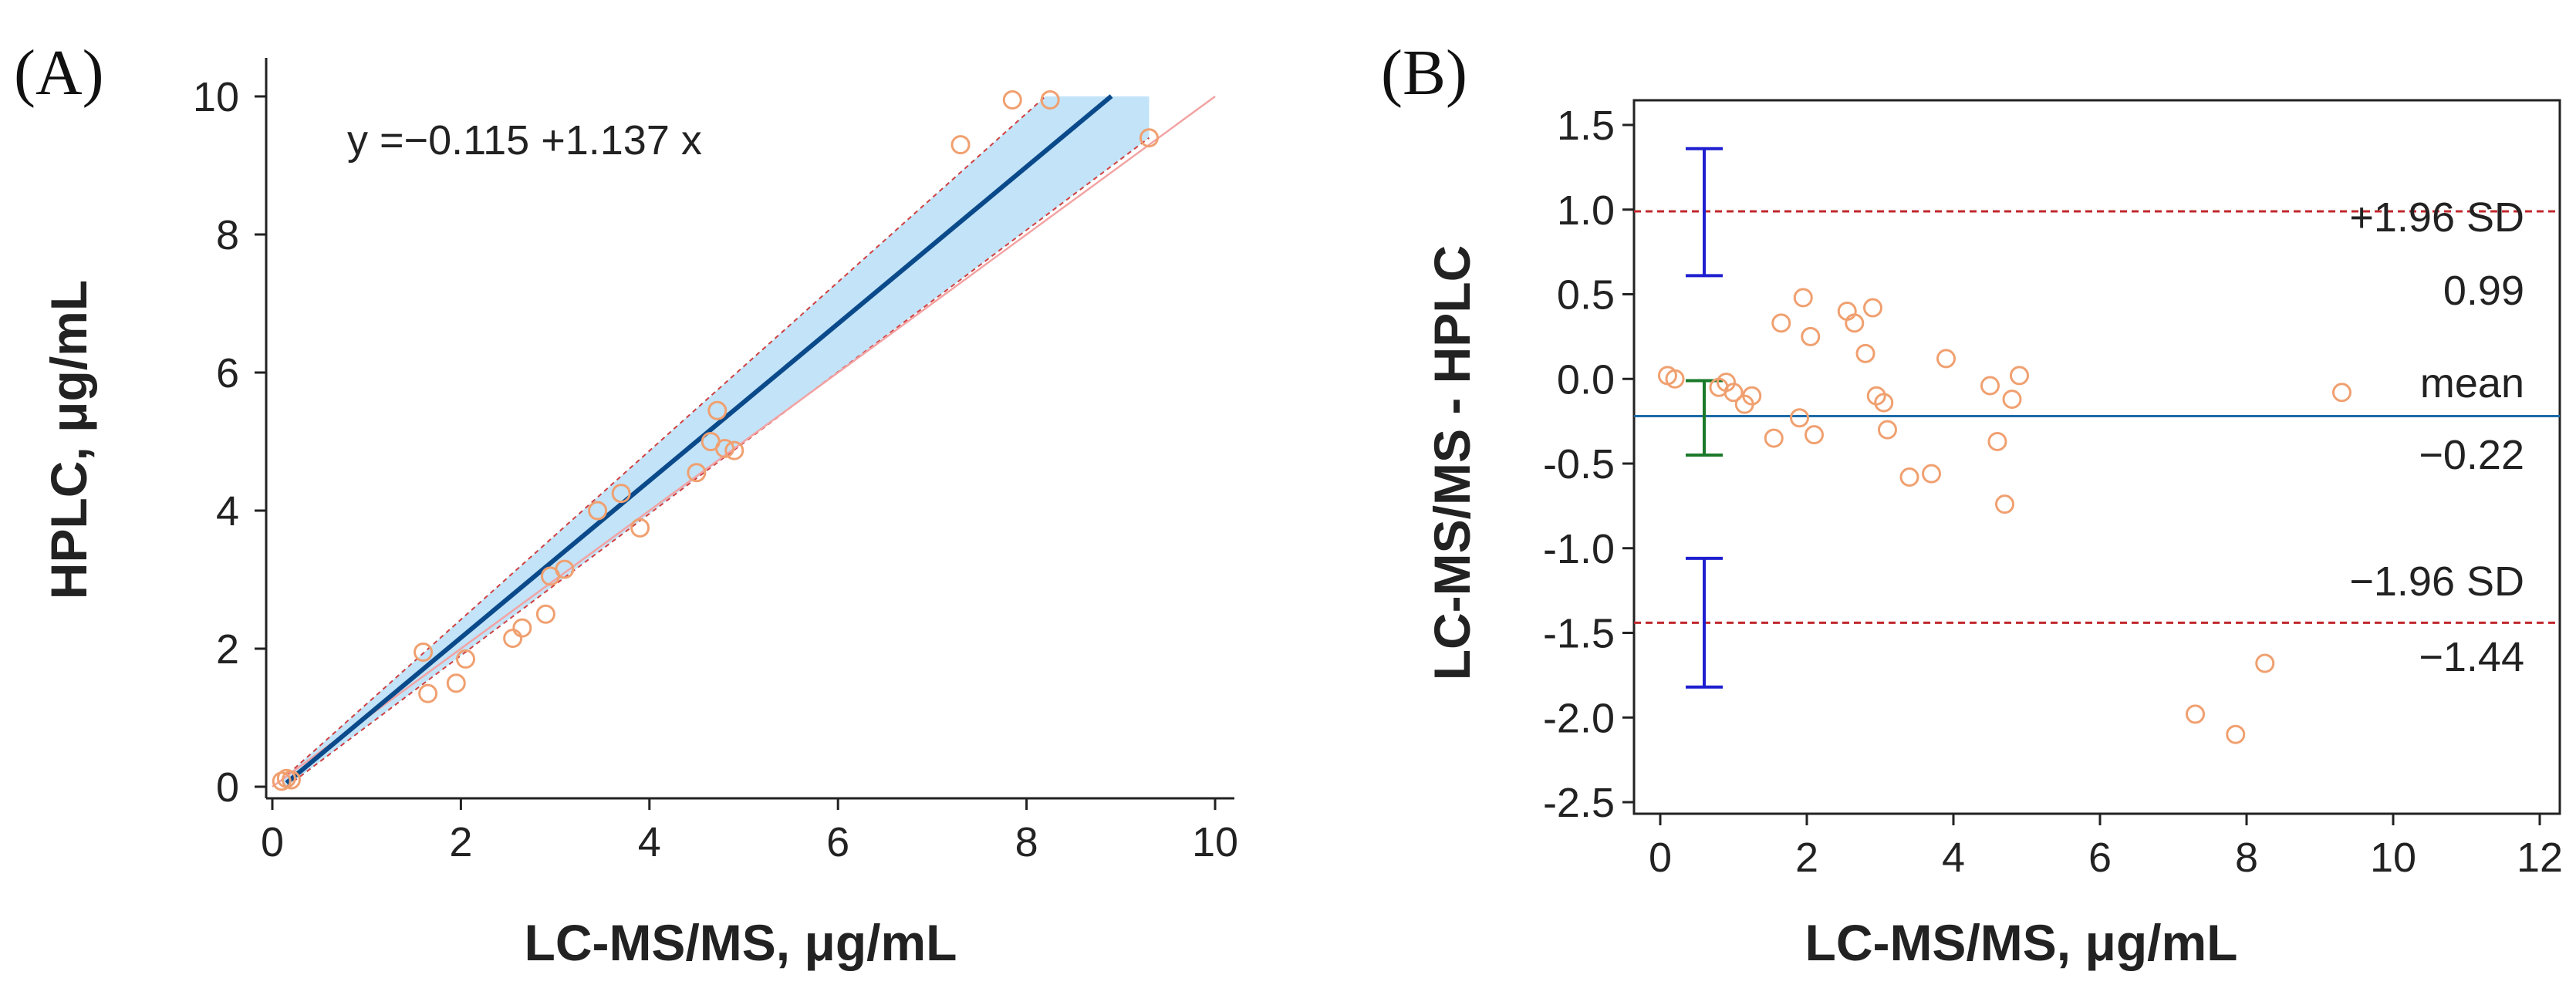 The width and height of the screenshot is (2576, 995). What do you see at coordinates (228, 788) in the screenshot?
I see `y-tick-label: 0` at bounding box center [228, 788].